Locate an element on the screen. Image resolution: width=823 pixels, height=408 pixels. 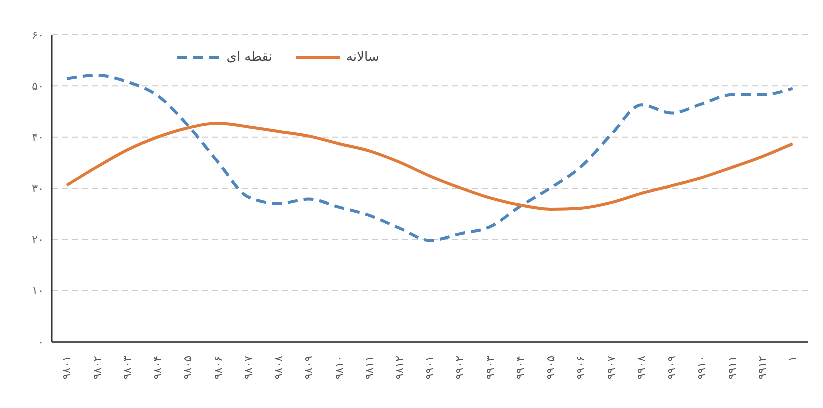
x-tick-label: ۹۹۱۰ is located at coordinates (702, 368).